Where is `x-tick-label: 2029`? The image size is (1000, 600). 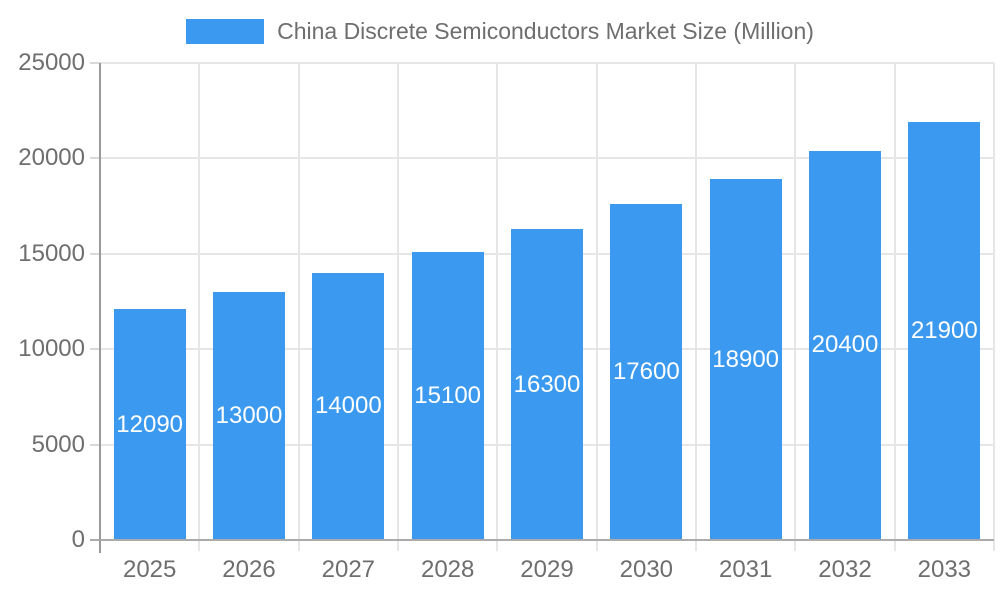 x-tick-label: 2029 is located at coordinates (547, 569).